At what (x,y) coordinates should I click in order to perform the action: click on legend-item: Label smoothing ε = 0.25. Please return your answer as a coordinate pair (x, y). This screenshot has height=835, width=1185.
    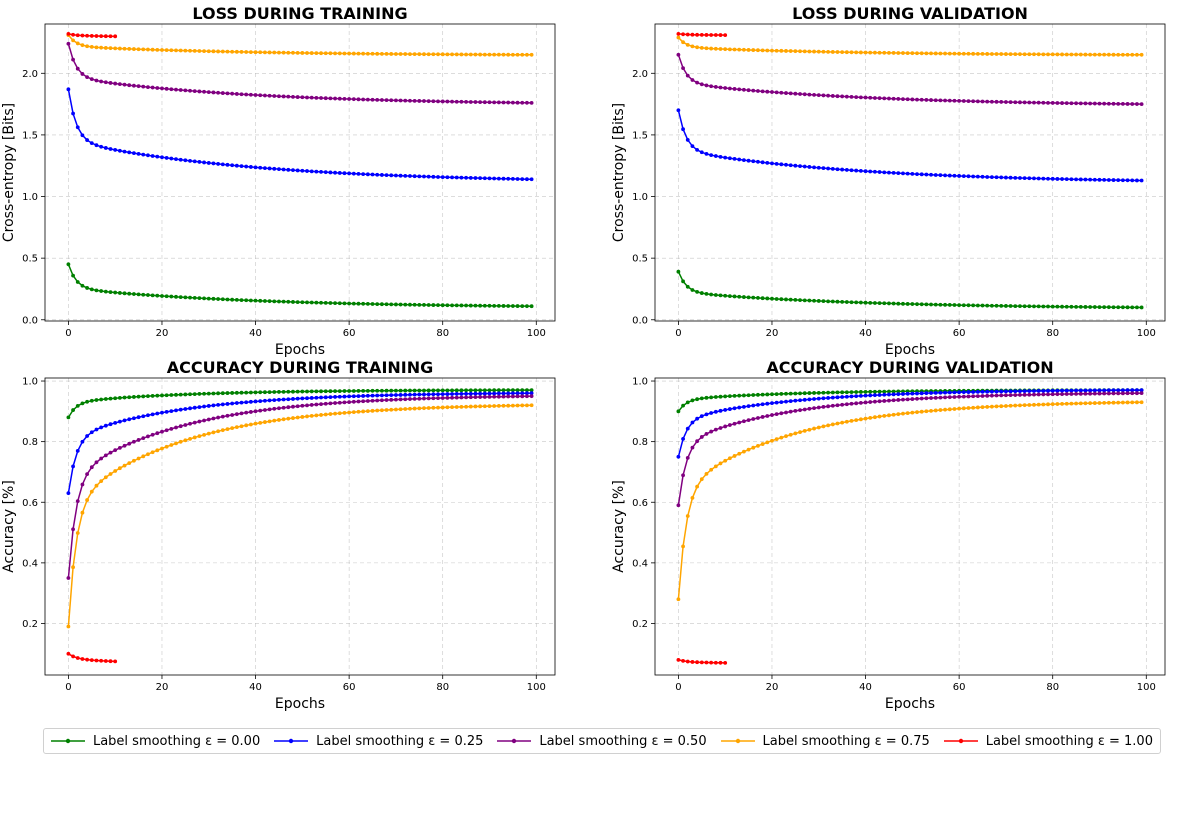
    Looking at the image, I should click on (378, 741).